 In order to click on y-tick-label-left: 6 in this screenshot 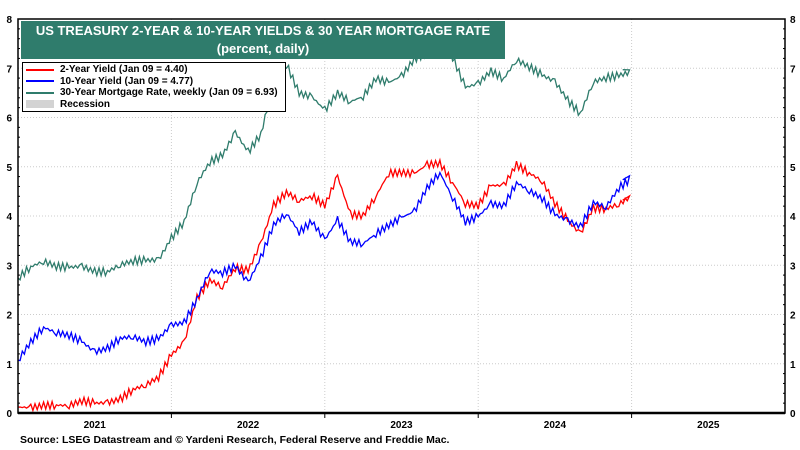, I will do `click(9, 119)`.